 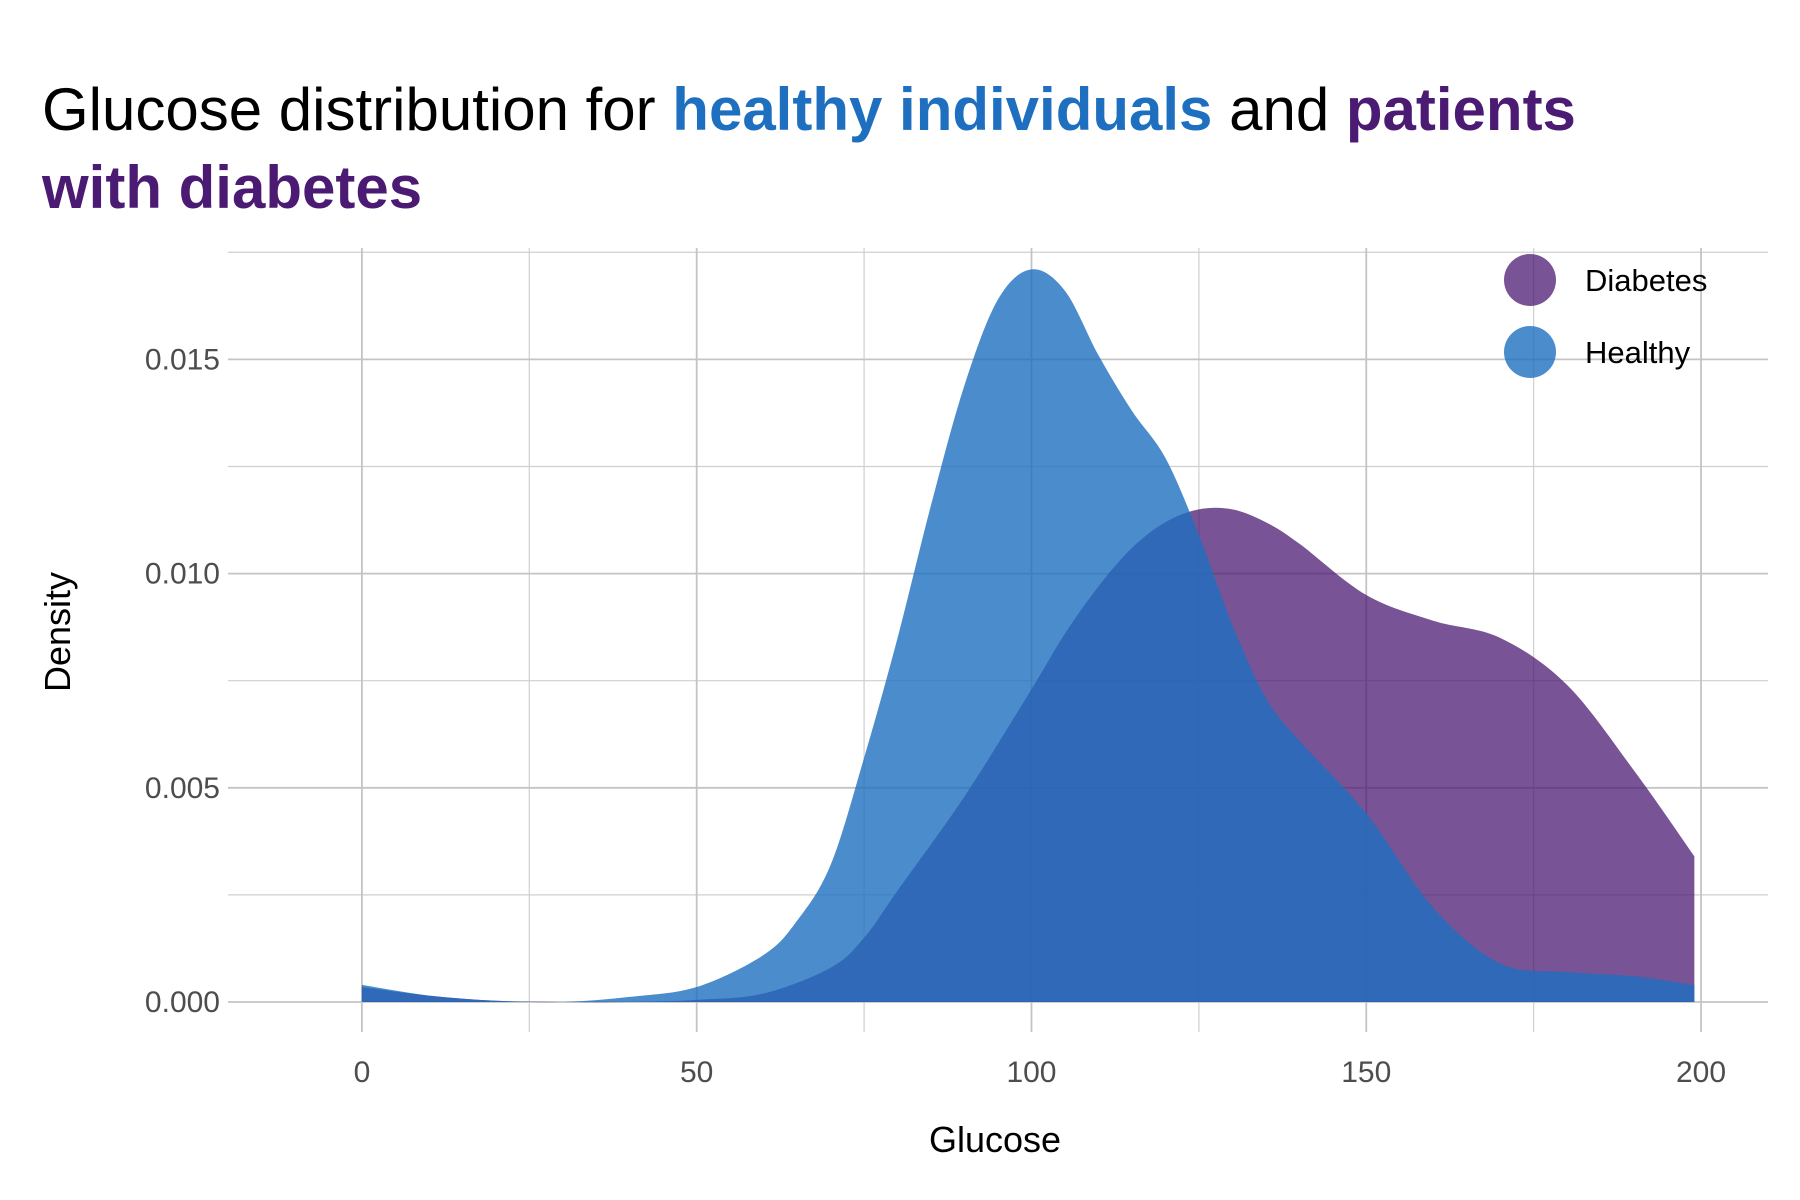 I want to click on legend-key-diabetes, so click(x=1530, y=280).